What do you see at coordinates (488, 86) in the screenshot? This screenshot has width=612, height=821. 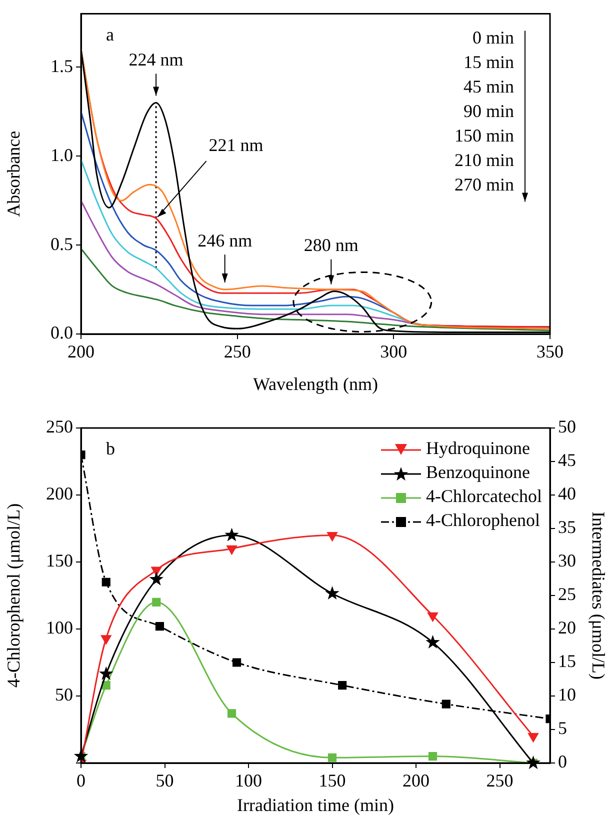 I see `annotation: 45 min` at bounding box center [488, 86].